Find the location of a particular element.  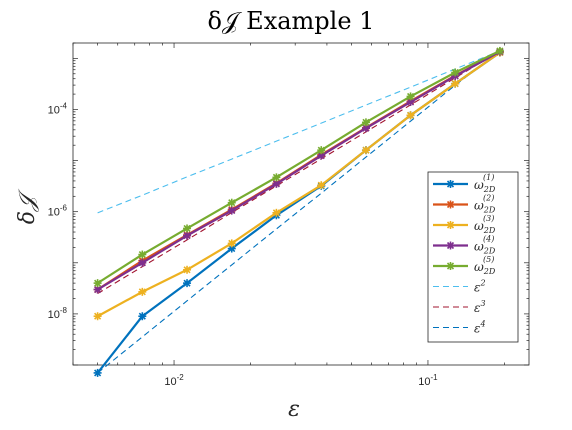

legend-entry-7: ε3 is located at coordinates (459, 307).